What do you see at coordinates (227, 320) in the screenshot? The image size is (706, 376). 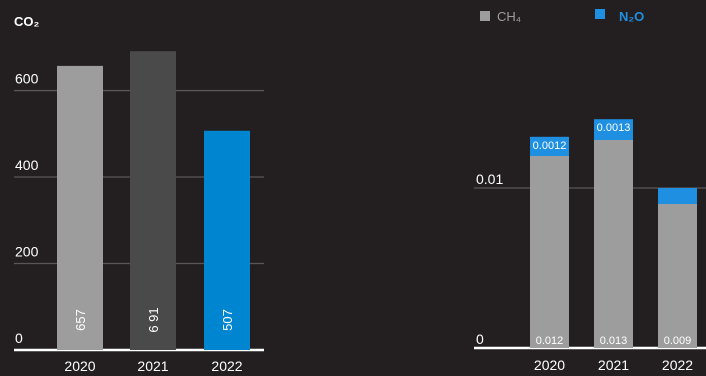 I see `co2-data-label: 507` at bounding box center [227, 320].